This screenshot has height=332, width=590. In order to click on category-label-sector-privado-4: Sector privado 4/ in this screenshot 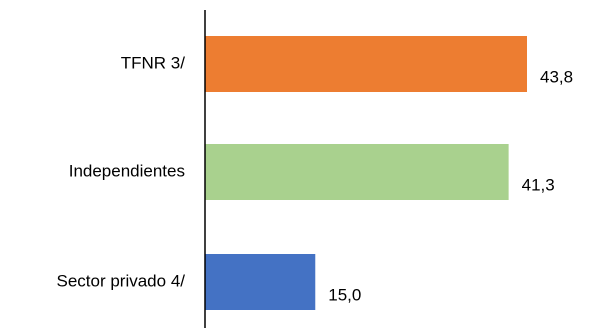, I will do `click(120, 280)`.